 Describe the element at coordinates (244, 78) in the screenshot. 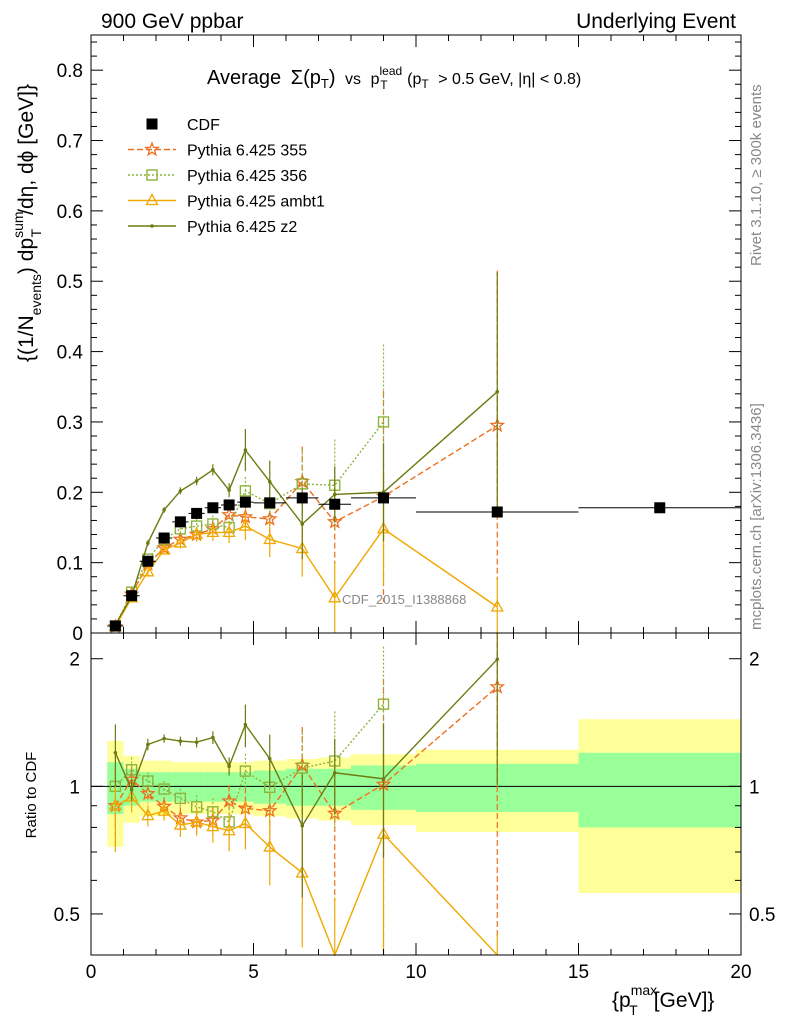

I see `title-average: Average` at that location.